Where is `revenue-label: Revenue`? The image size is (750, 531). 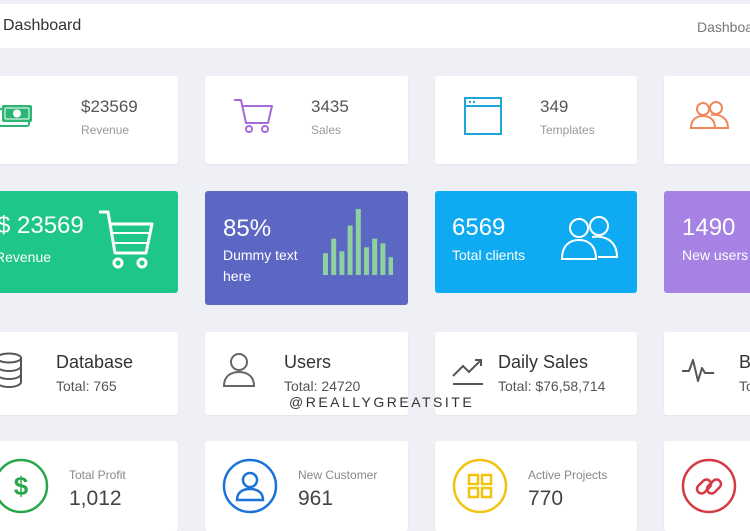 revenue-label: Revenue is located at coordinates (105, 130).